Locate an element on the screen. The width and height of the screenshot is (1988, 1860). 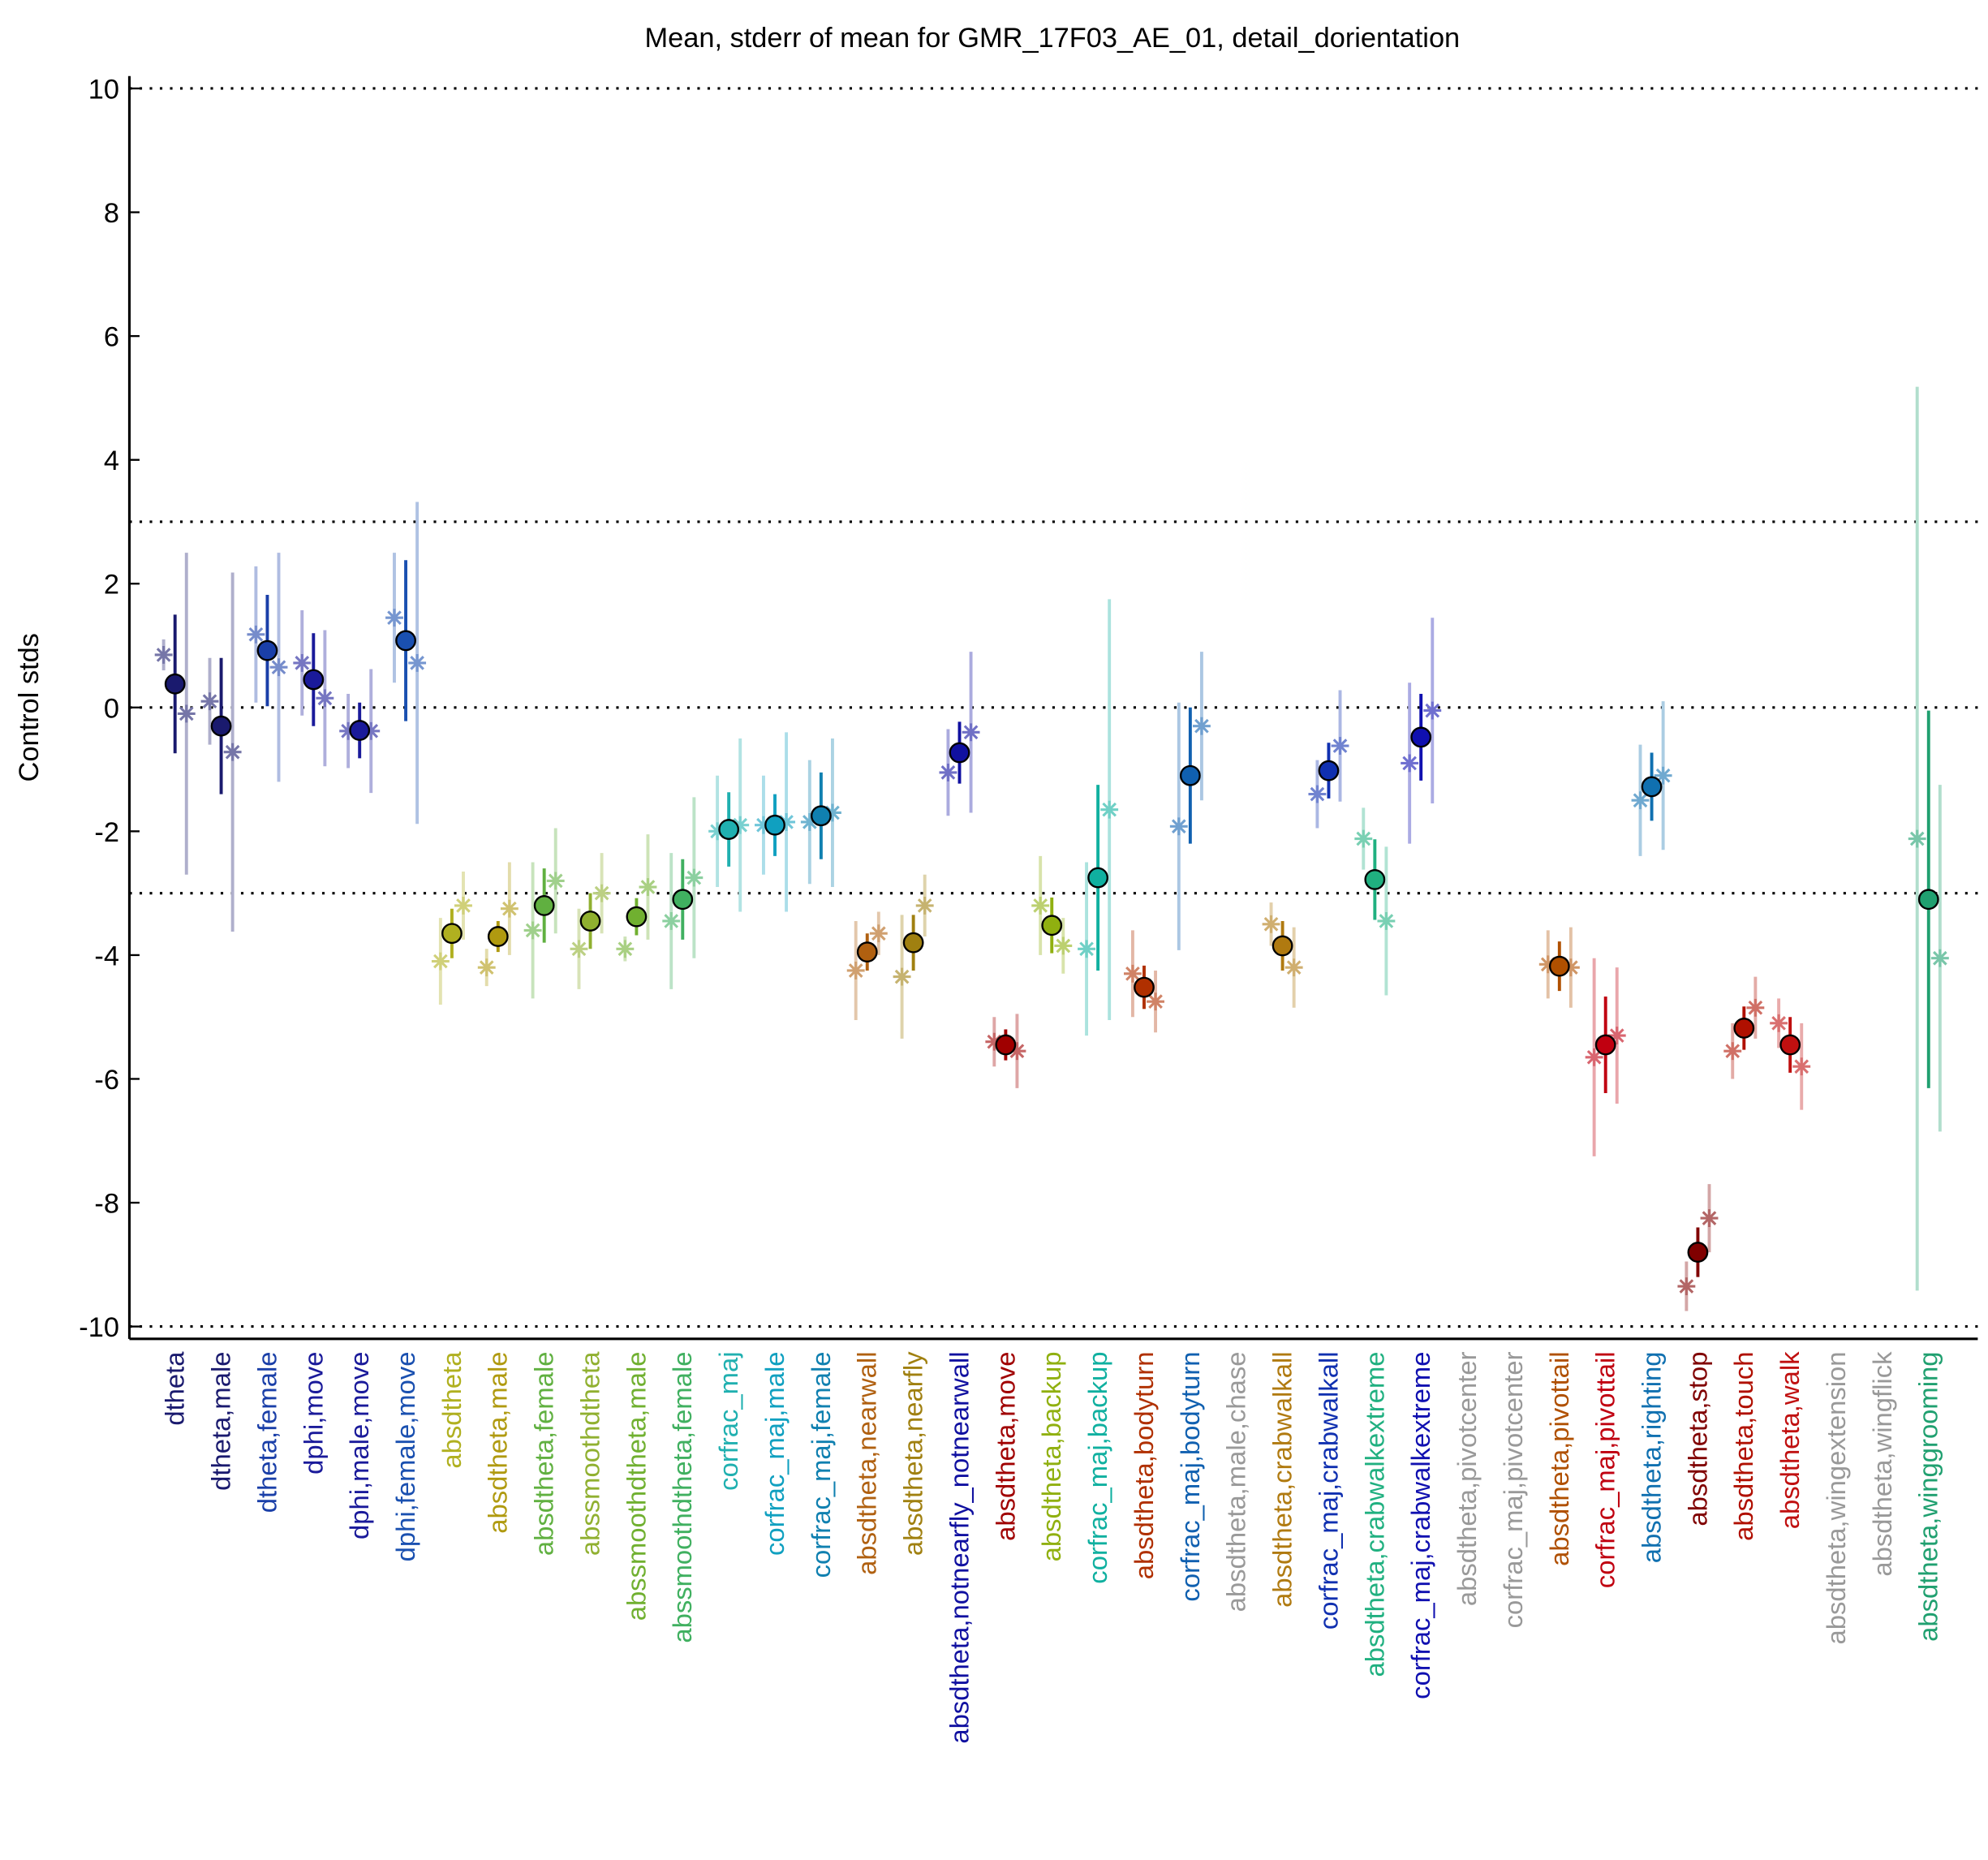
y-tick-label: -10 is located at coordinates (99, 1327).